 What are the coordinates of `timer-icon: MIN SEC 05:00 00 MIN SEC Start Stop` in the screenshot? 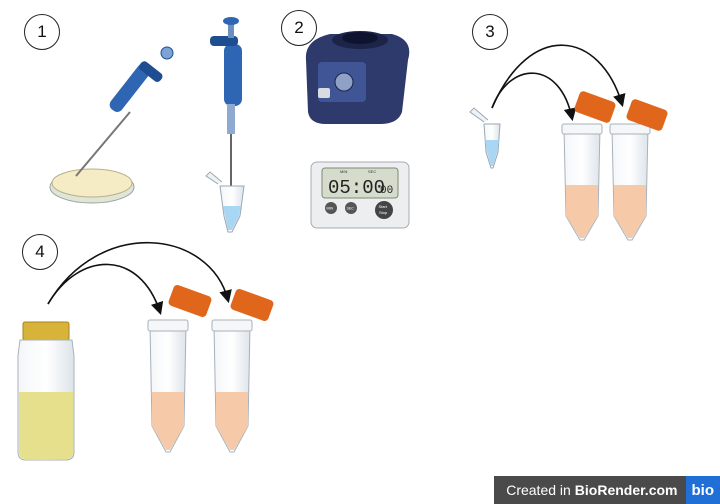 It's located at (360, 195).